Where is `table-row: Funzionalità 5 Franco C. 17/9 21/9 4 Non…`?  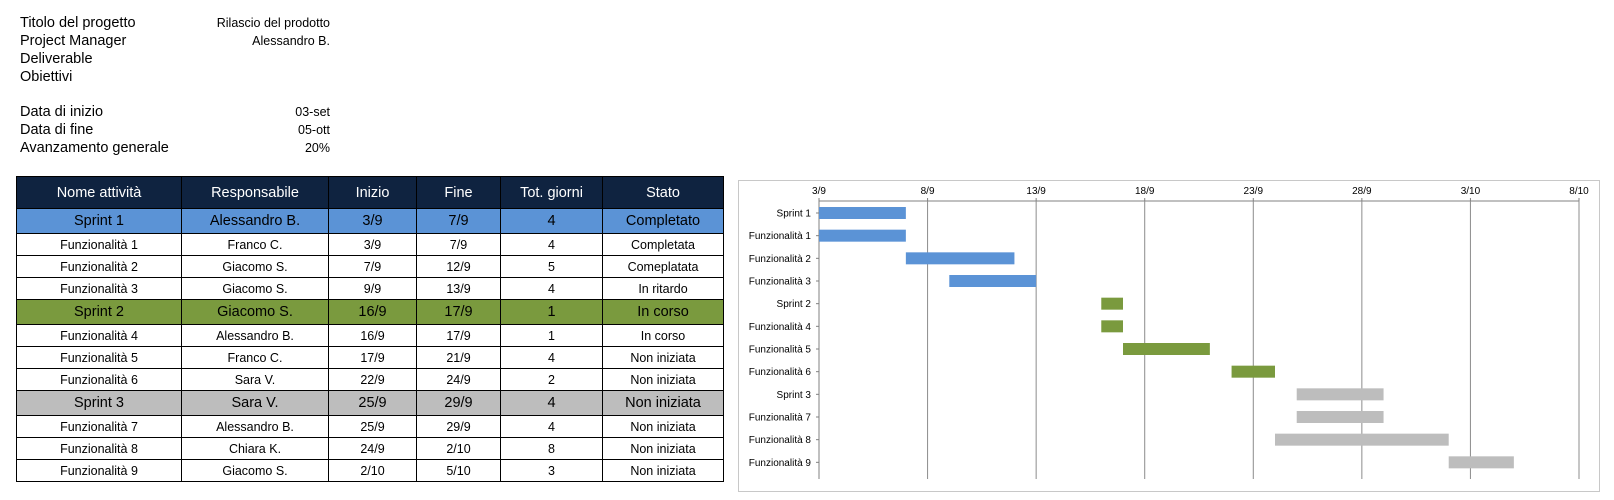
table-row: Funzionalità 5 Franco C. 17/9 21/9 4 Non… is located at coordinates (370, 357).